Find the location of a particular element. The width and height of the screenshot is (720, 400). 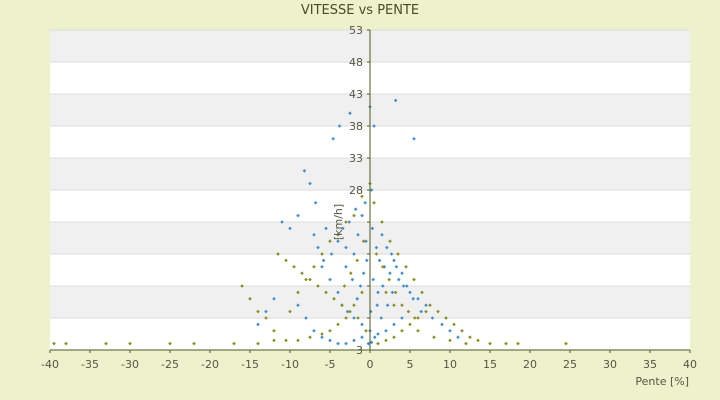

x-tick-label: -35 is located at coordinates (90, 364).